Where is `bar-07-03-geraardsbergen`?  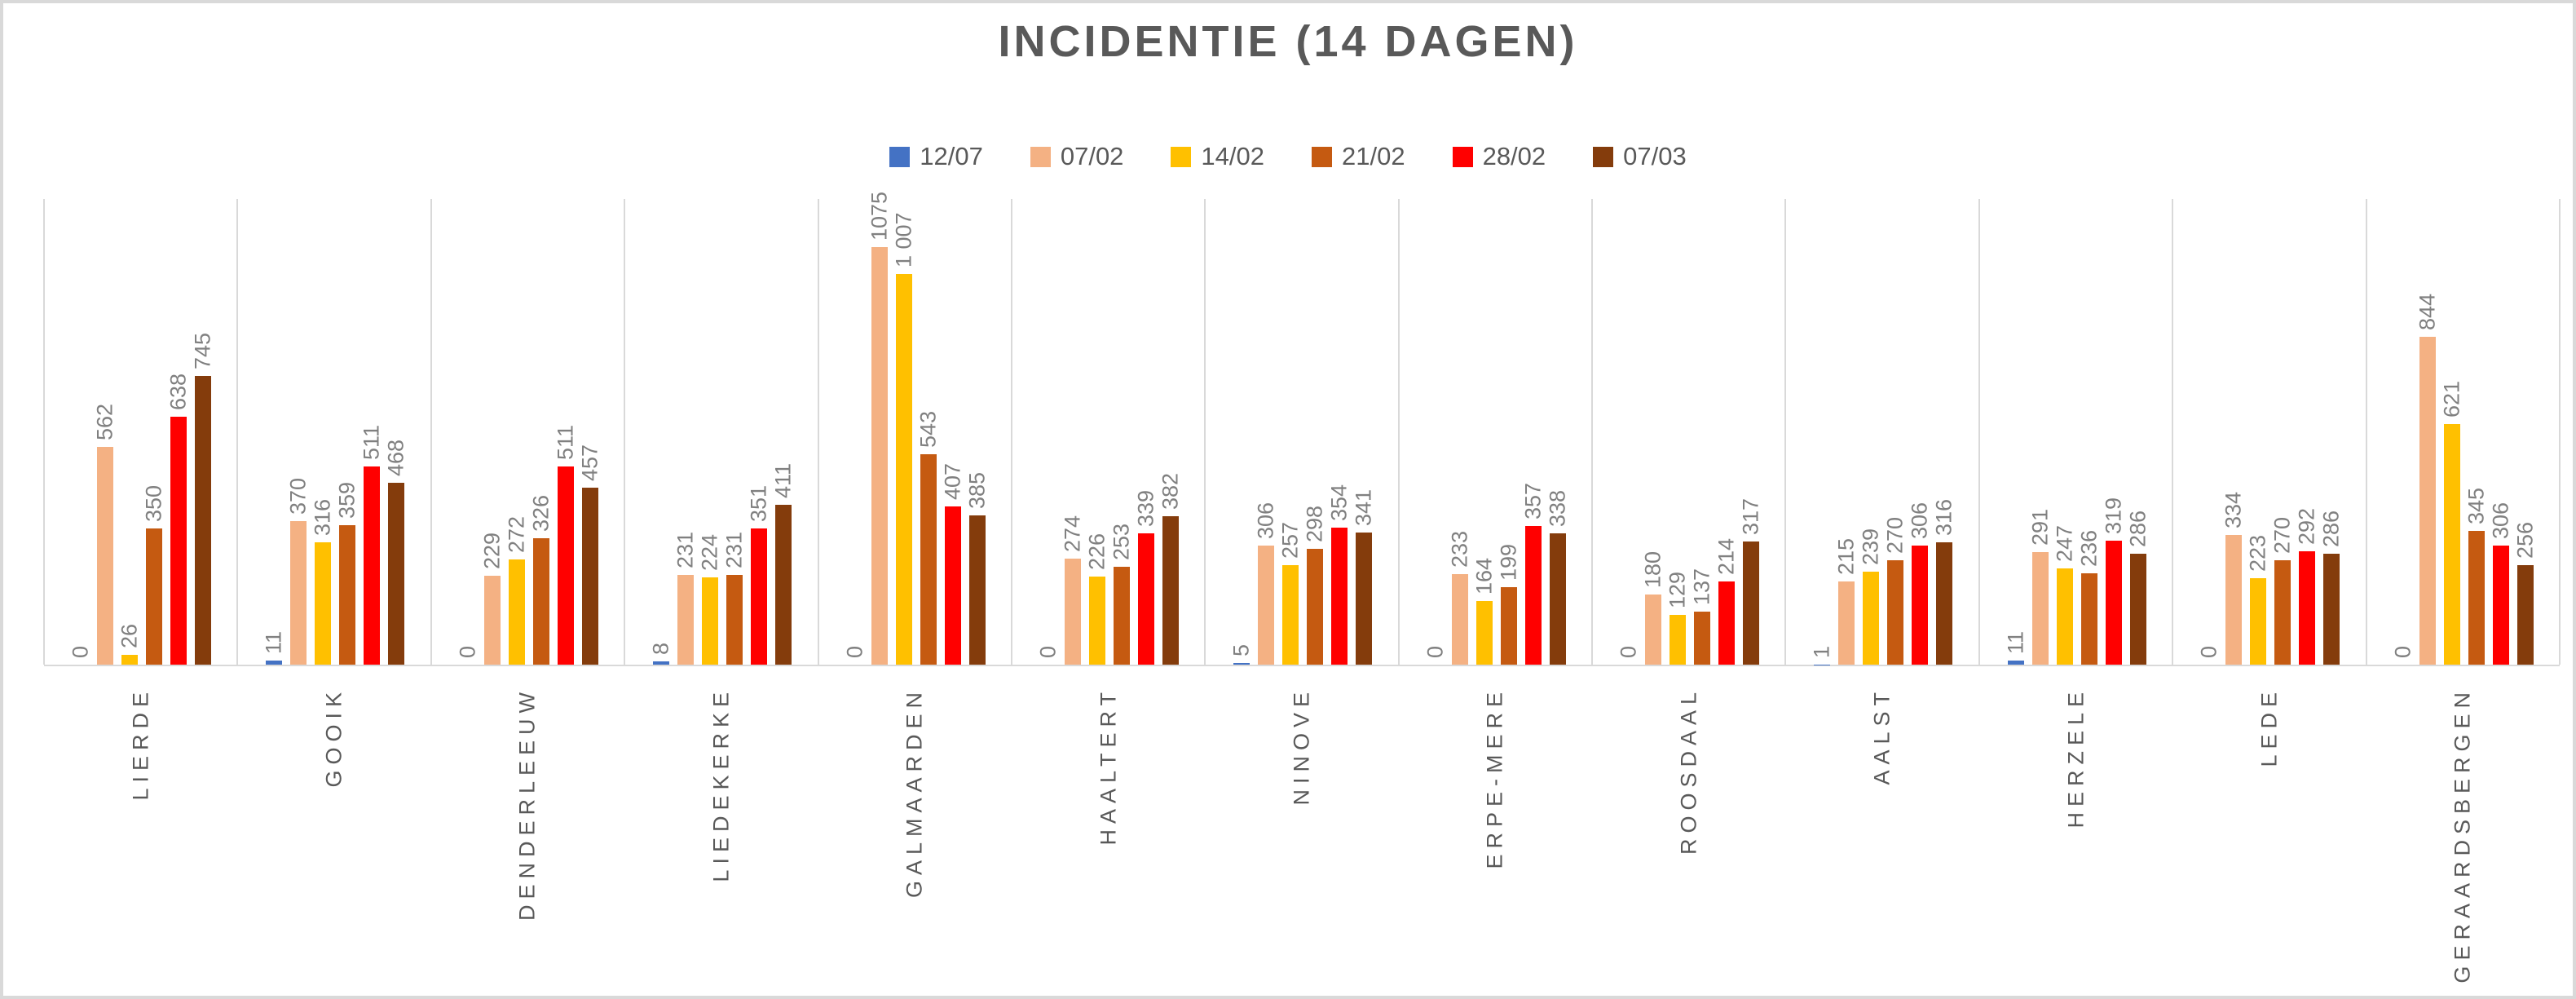
bar-07-03-geraardsbergen is located at coordinates (2525, 615).